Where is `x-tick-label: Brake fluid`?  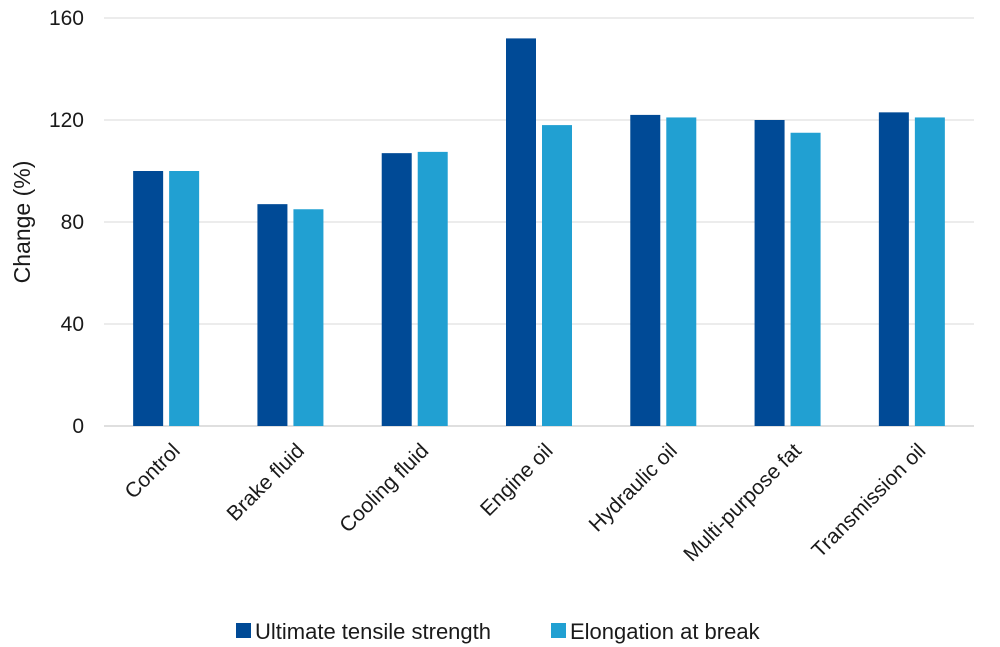
x-tick-label: Brake fluid is located at coordinates (266, 482).